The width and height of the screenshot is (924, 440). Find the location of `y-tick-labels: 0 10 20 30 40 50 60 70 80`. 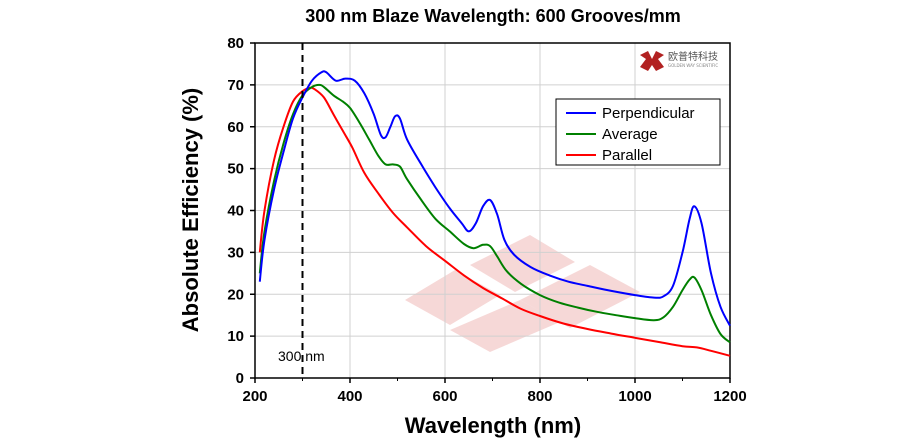

y-tick-labels: 0 10 20 30 40 50 60 70 80 is located at coordinates (235, 211).